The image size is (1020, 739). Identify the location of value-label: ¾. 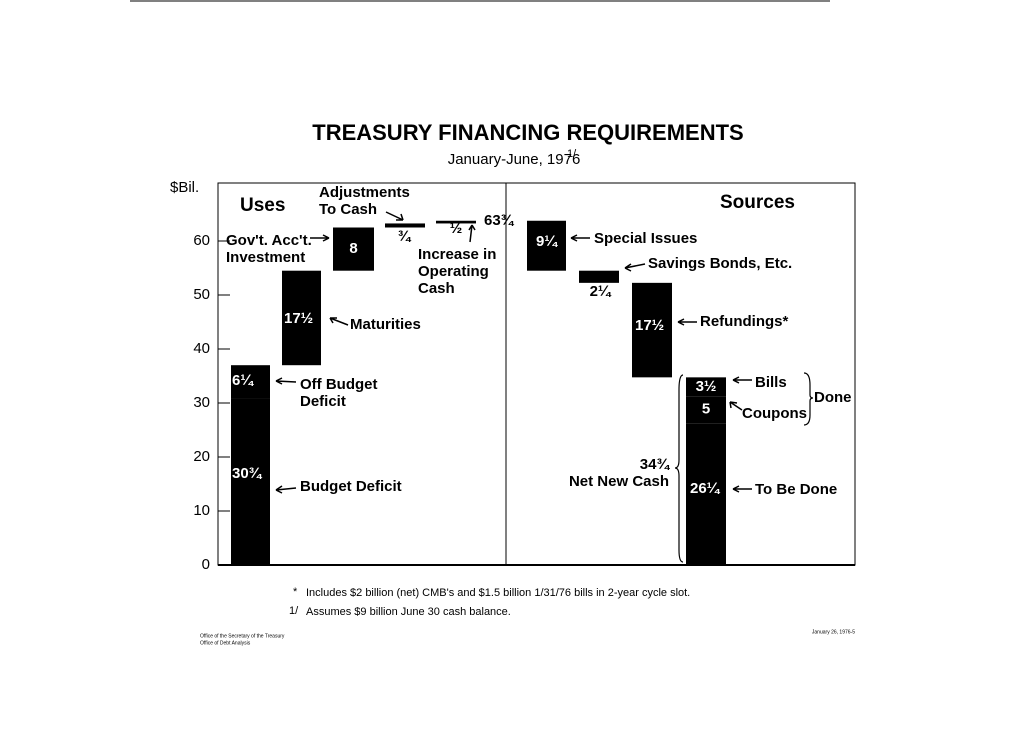
(405, 236).